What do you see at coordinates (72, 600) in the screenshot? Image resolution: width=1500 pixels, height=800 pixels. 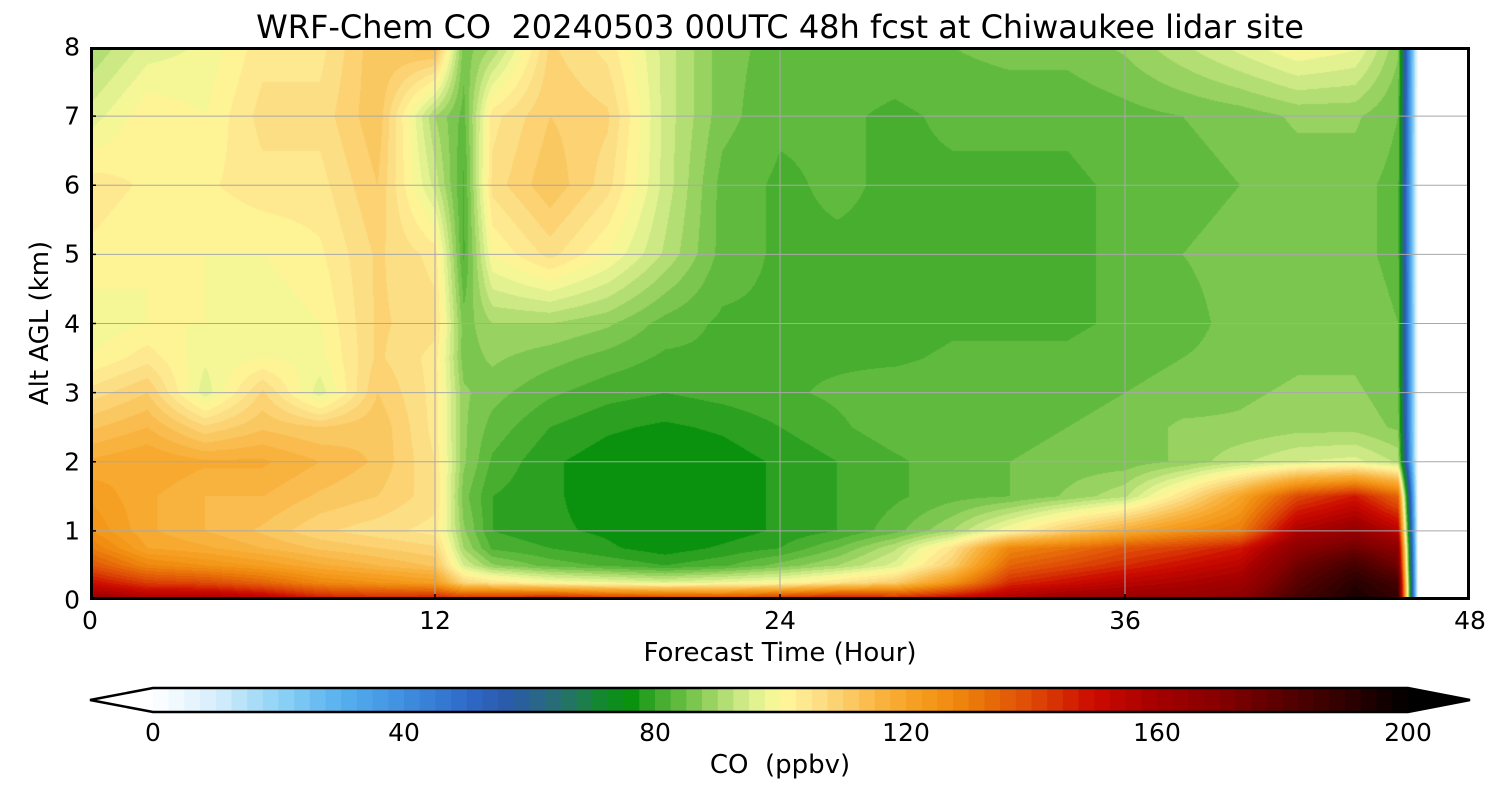 I see `y-tick-label: 0` at bounding box center [72, 600].